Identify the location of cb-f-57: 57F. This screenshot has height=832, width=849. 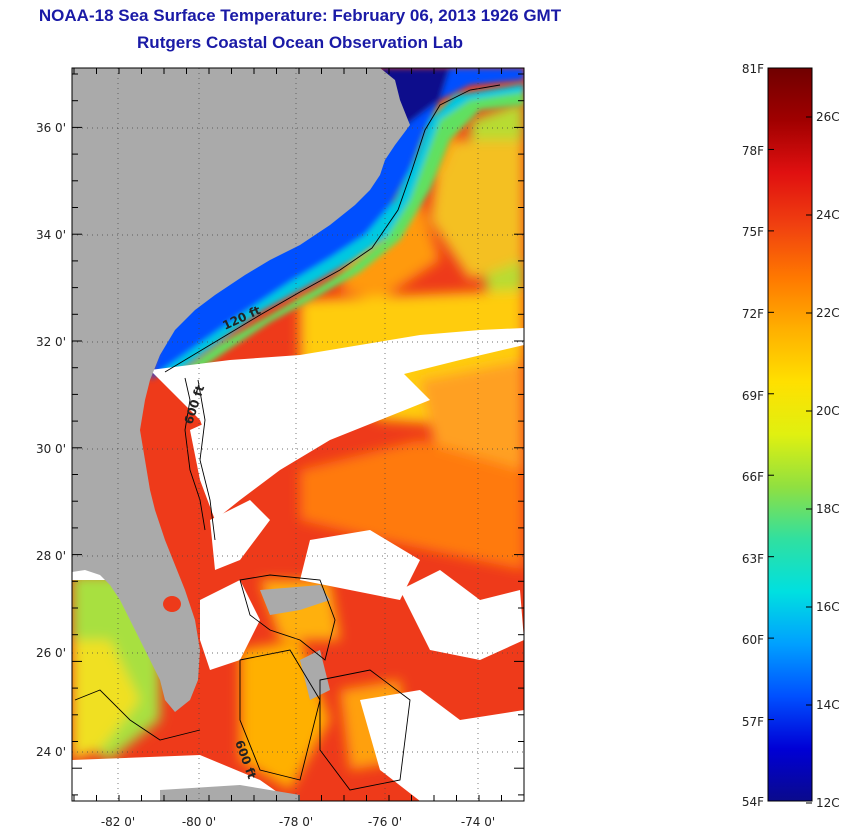
(753, 722).